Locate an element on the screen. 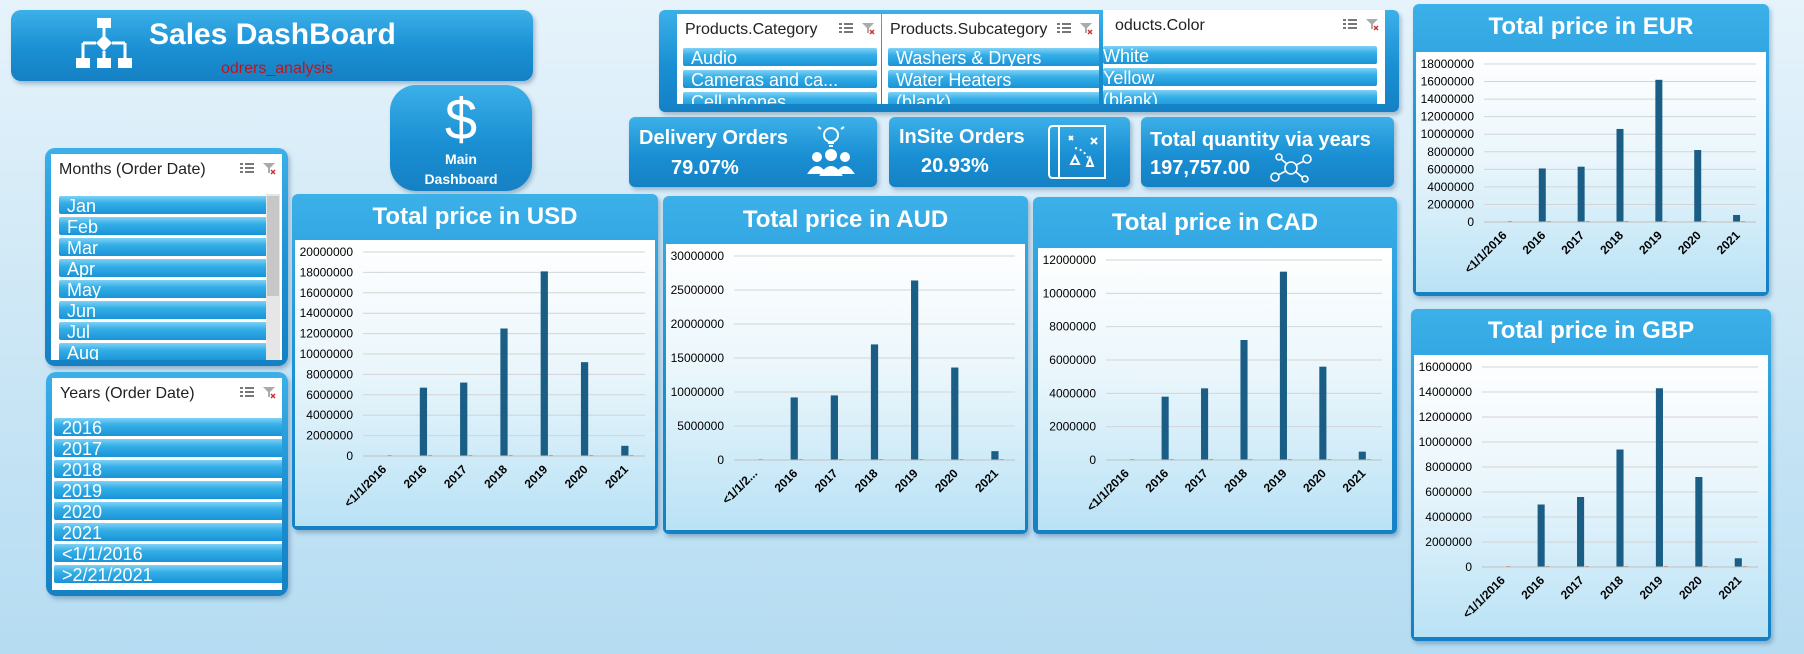 The image size is (1804, 654). months-scrollbar is located at coordinates (273, 277).